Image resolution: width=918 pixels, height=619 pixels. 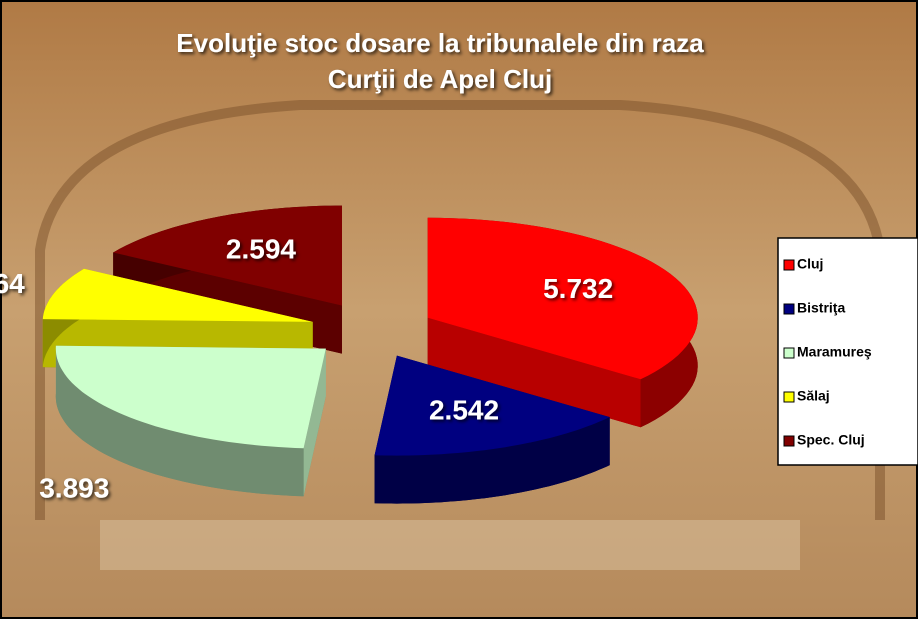 What do you see at coordinates (440, 79) in the screenshot?
I see `title-line: Curţii de Apel Cluj` at bounding box center [440, 79].